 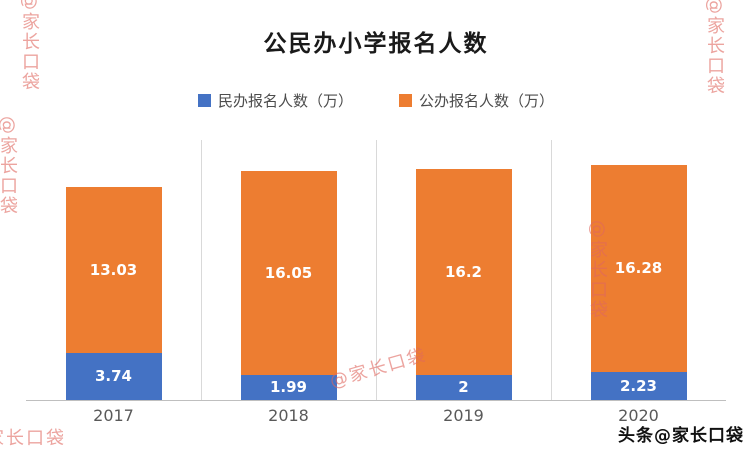 What do you see at coordinates (113, 415) in the screenshot?
I see `x-axis-label: 2017` at bounding box center [113, 415].